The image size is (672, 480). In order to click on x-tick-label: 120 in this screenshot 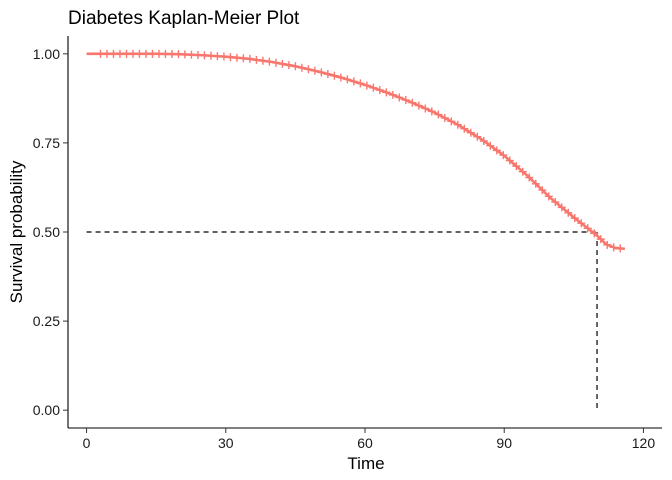, I will do `click(644, 443)`.